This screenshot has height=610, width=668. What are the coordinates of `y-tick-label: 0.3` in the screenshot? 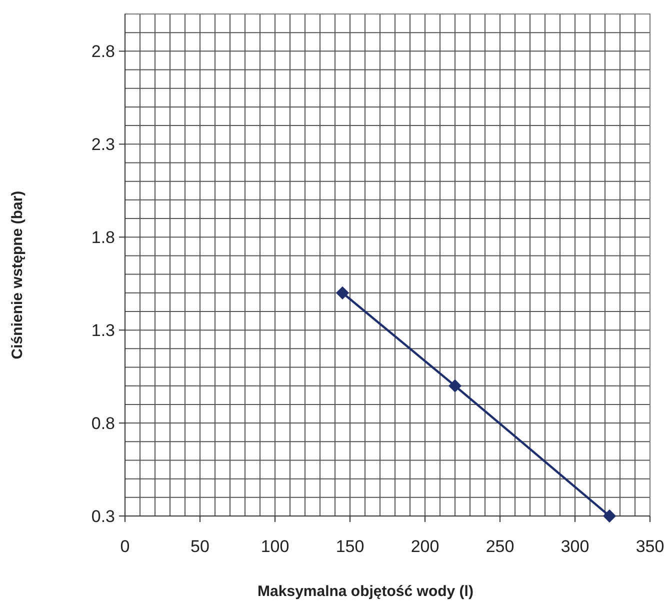 It's located at (103, 516).